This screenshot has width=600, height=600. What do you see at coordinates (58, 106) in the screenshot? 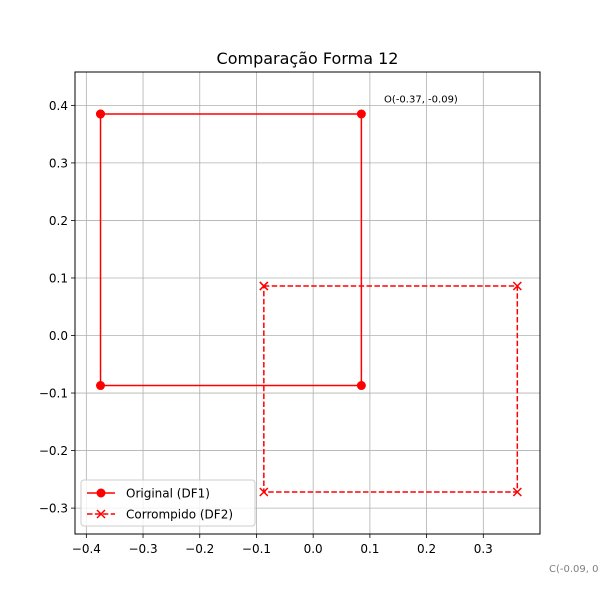
I see `y-tick-label: 0.4` at bounding box center [58, 106].